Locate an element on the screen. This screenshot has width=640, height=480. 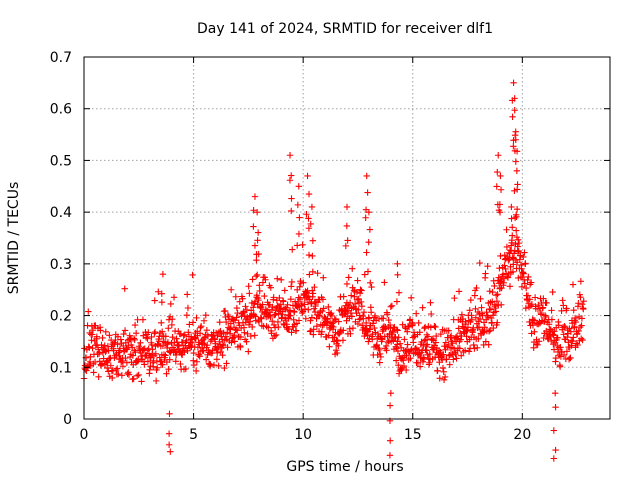
x-tick-label: 20 is located at coordinates (522, 435).